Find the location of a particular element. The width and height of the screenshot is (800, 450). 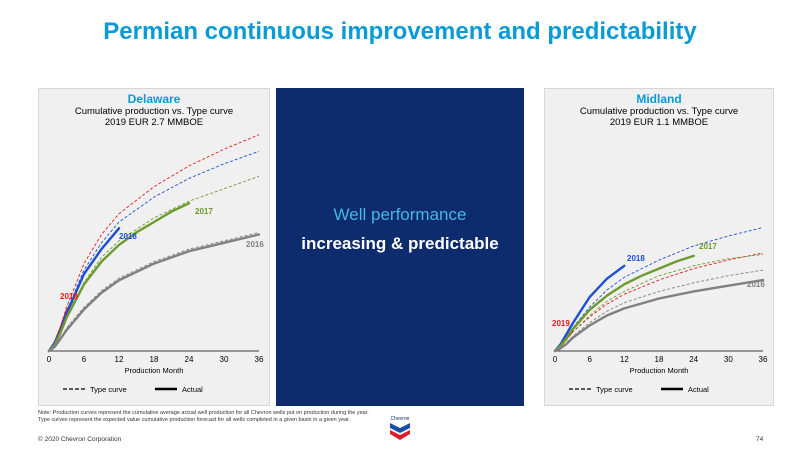

delaware-series-2017-actual is located at coordinates (119, 277).